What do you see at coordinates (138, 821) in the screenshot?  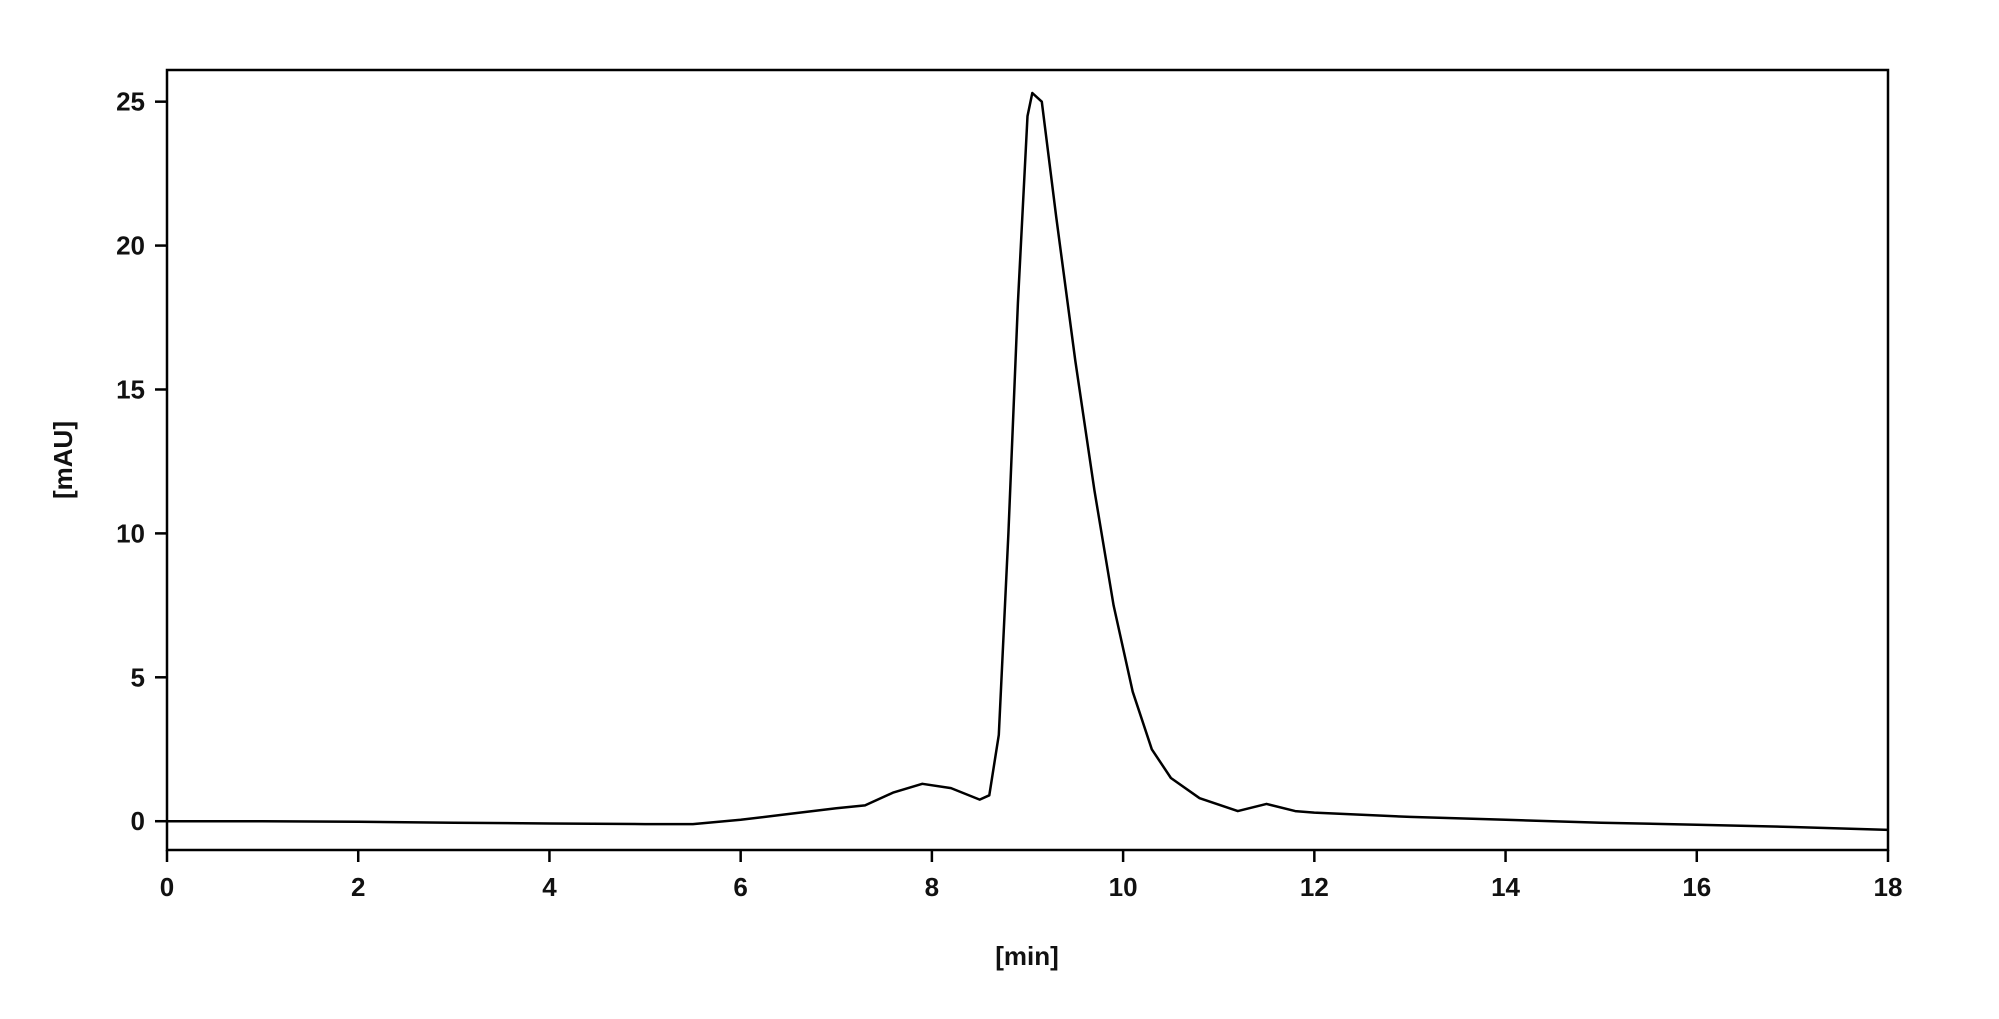 I see `y-tick-label: 0` at bounding box center [138, 821].